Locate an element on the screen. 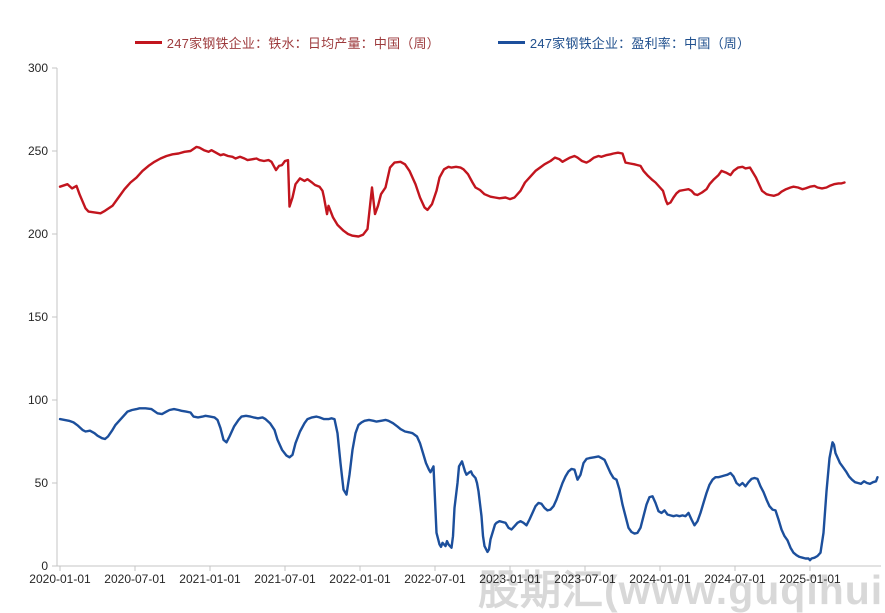 This screenshot has width=885, height=613. x-axis-tick-label: 2025-01-01 is located at coordinates (810, 579).